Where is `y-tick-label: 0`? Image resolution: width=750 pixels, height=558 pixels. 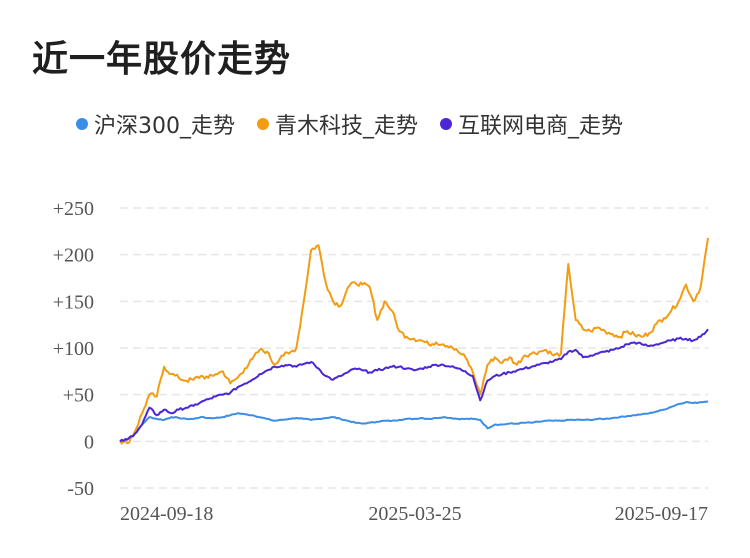
y-tick-label: 0 is located at coordinates (89, 442).